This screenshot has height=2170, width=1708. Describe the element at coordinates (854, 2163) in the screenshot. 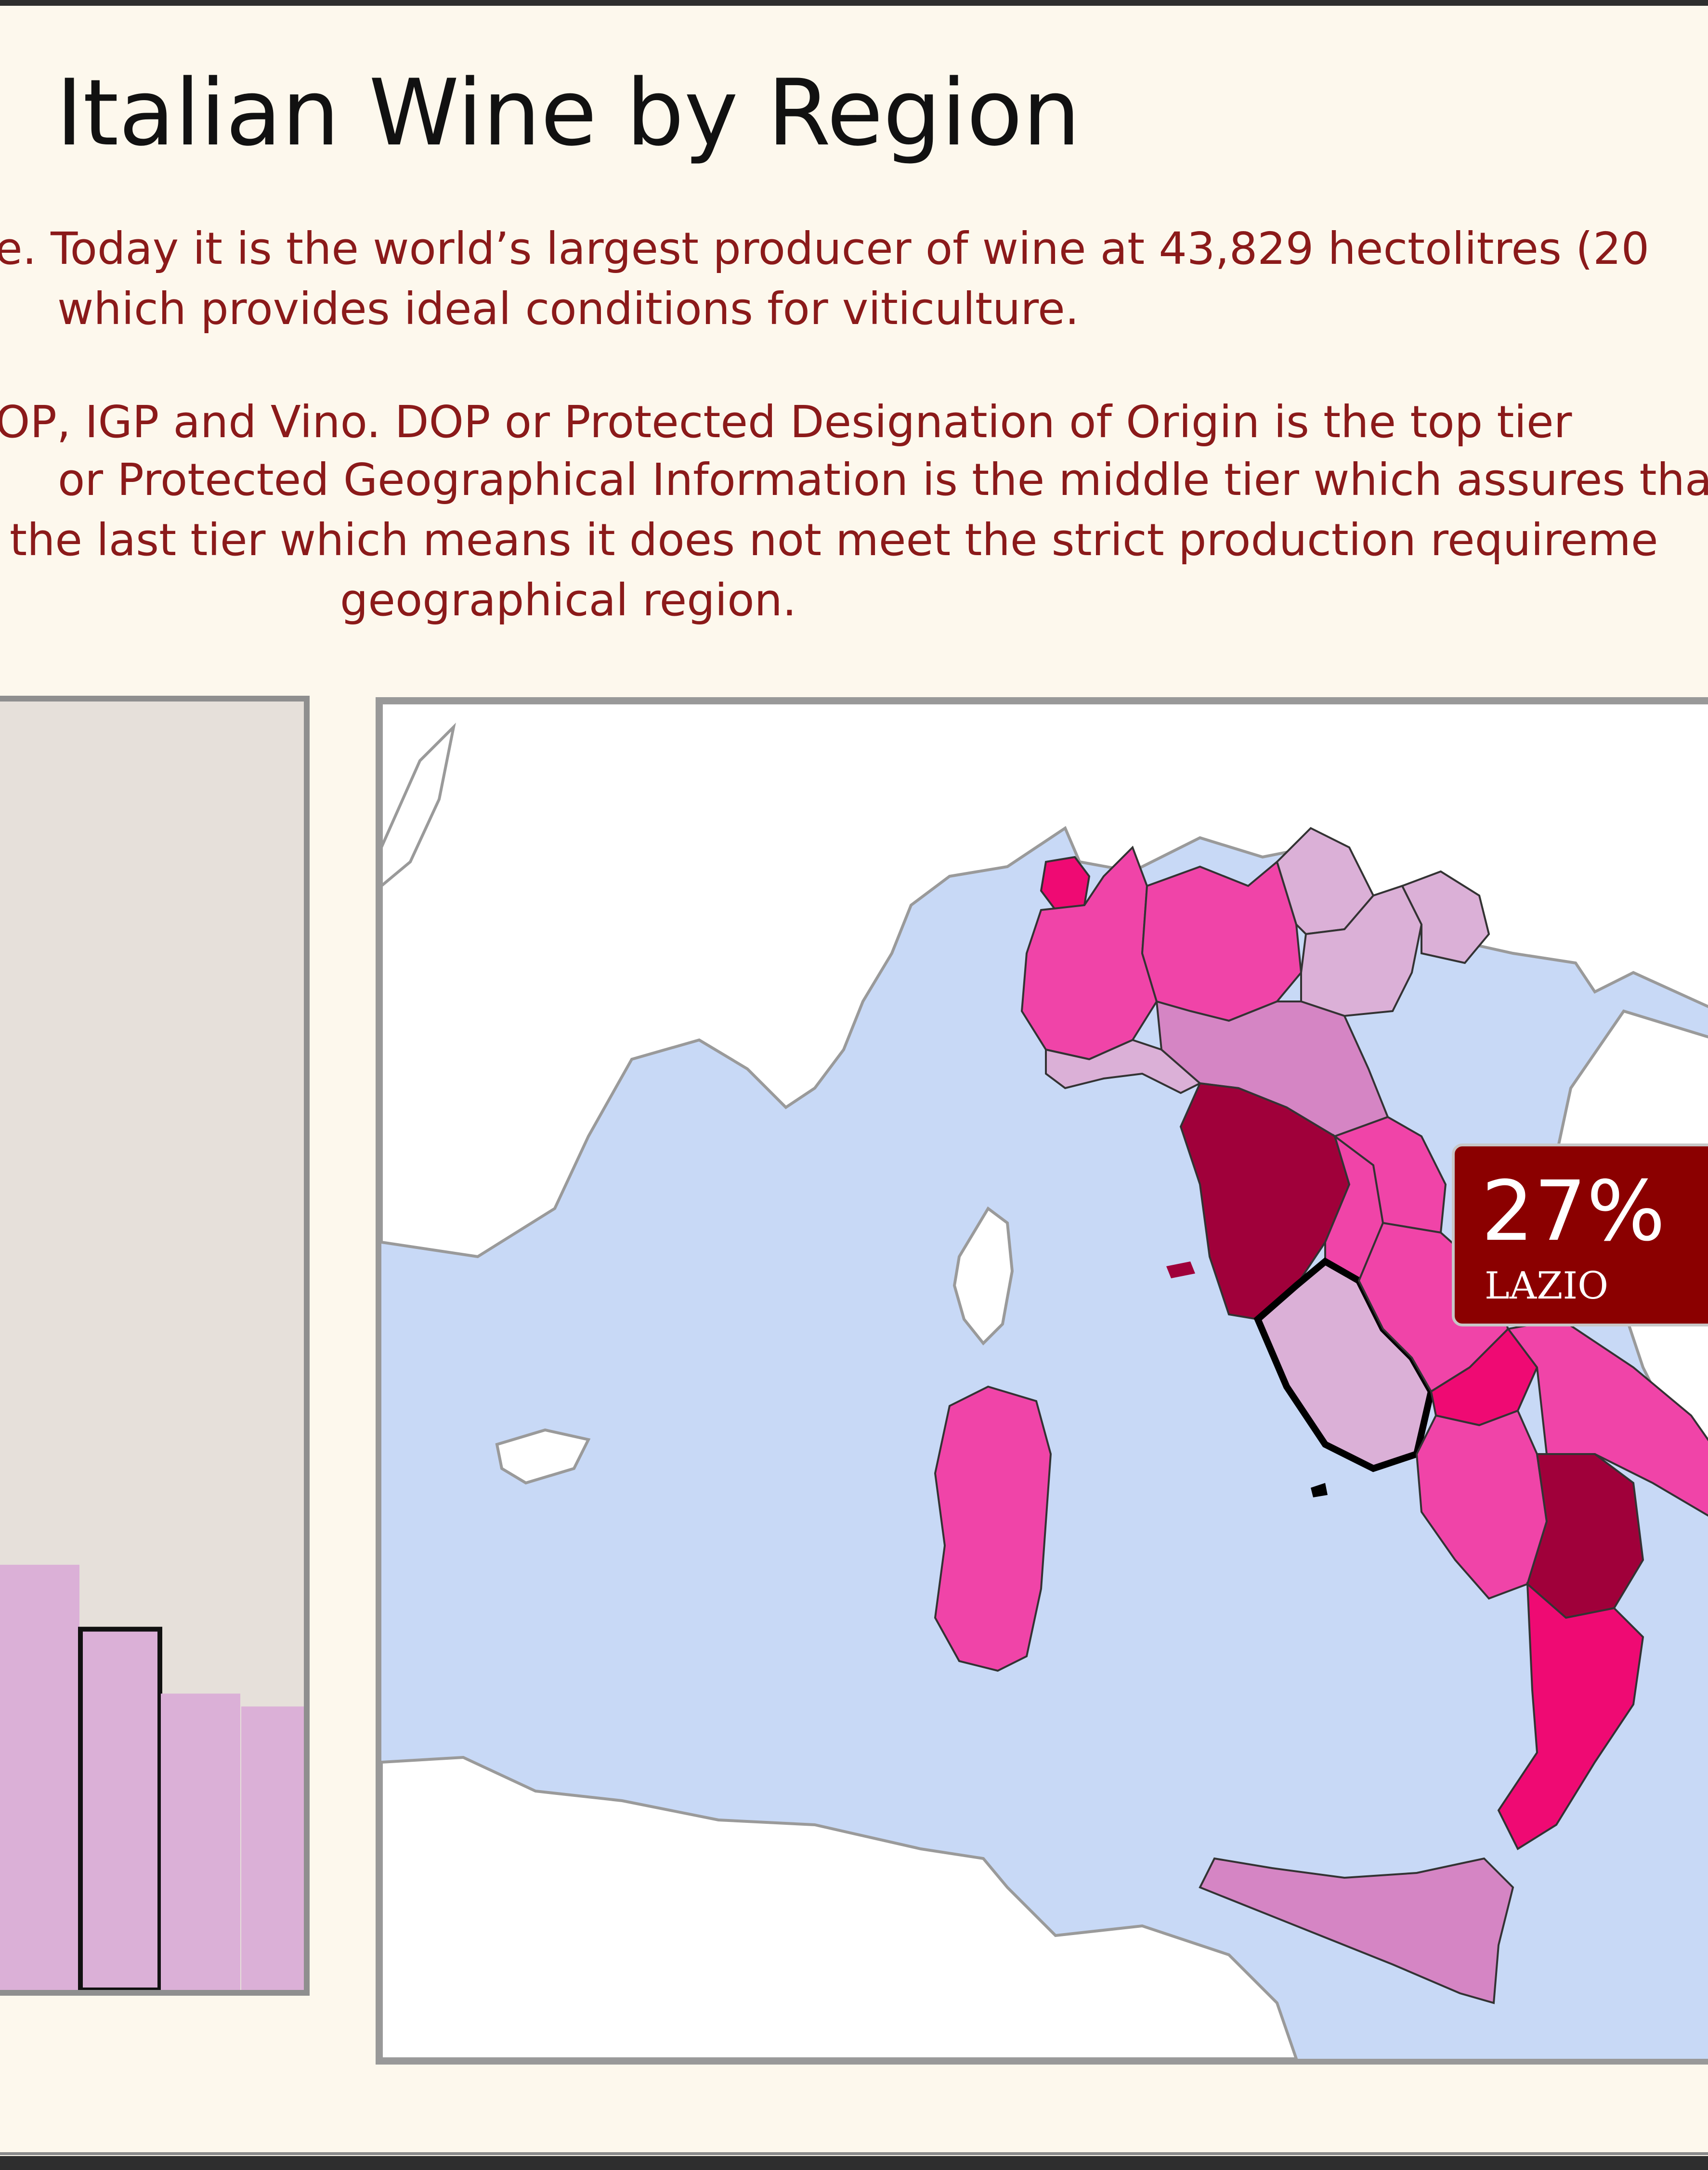

I see `window-frame-bottom` at that location.